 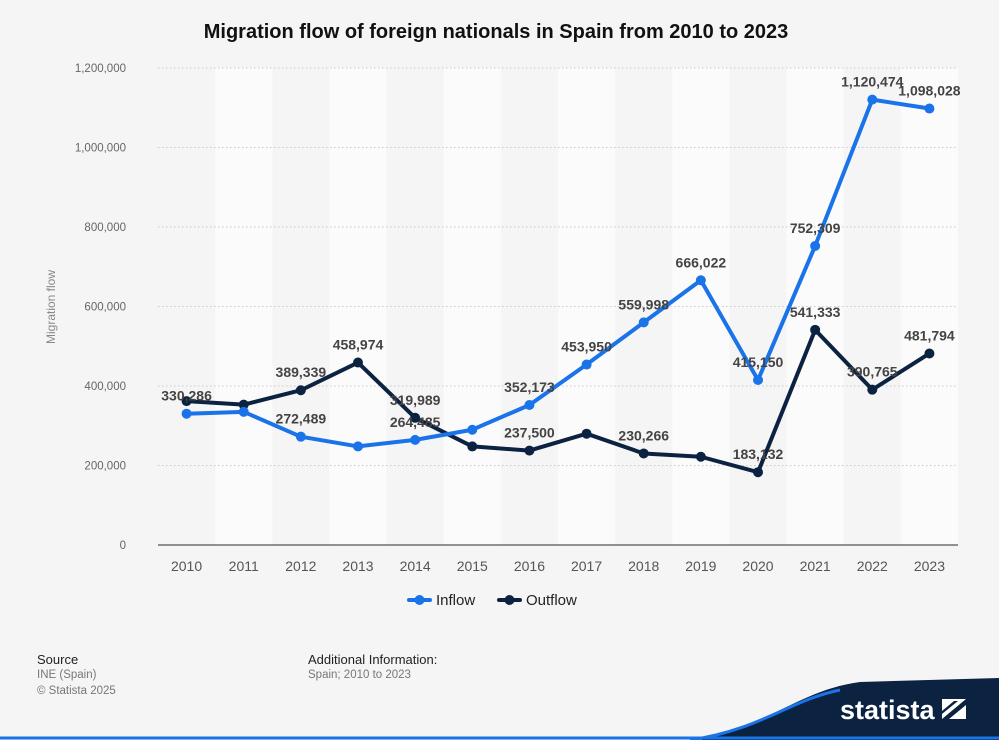 What do you see at coordinates (643, 304) in the screenshot?
I see `data-label-inflow: 559,998` at bounding box center [643, 304].